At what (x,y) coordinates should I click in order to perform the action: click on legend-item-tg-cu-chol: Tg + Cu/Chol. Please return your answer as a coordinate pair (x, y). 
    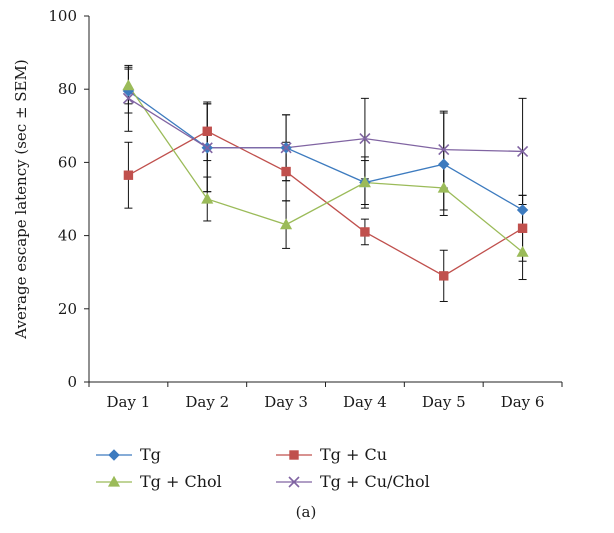
    Looking at the image, I should click on (353, 481).